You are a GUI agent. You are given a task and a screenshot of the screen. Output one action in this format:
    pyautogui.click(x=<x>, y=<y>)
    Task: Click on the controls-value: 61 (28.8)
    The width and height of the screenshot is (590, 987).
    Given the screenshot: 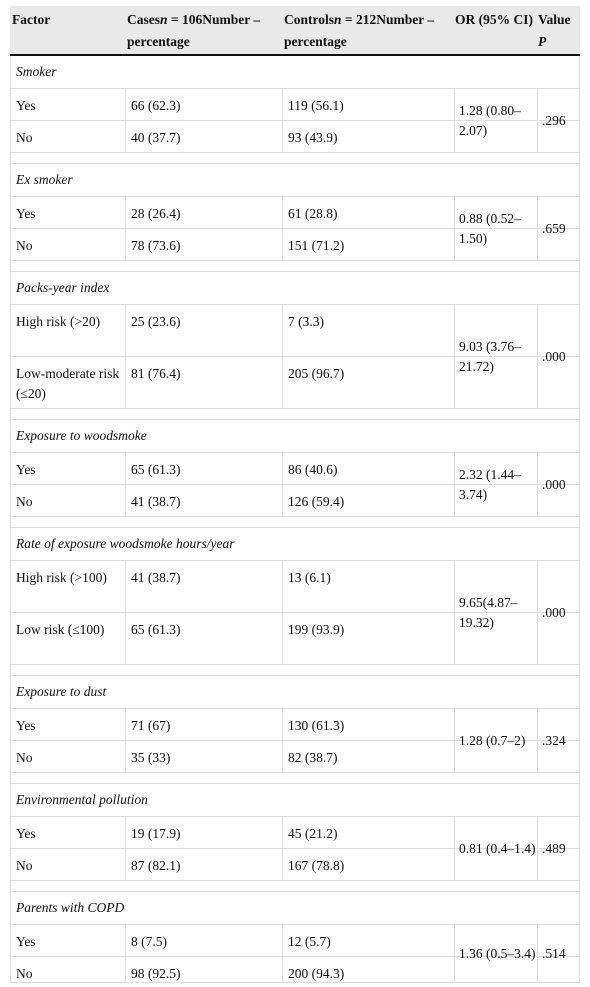 What is the action you would take?
    pyautogui.click(x=313, y=213)
    